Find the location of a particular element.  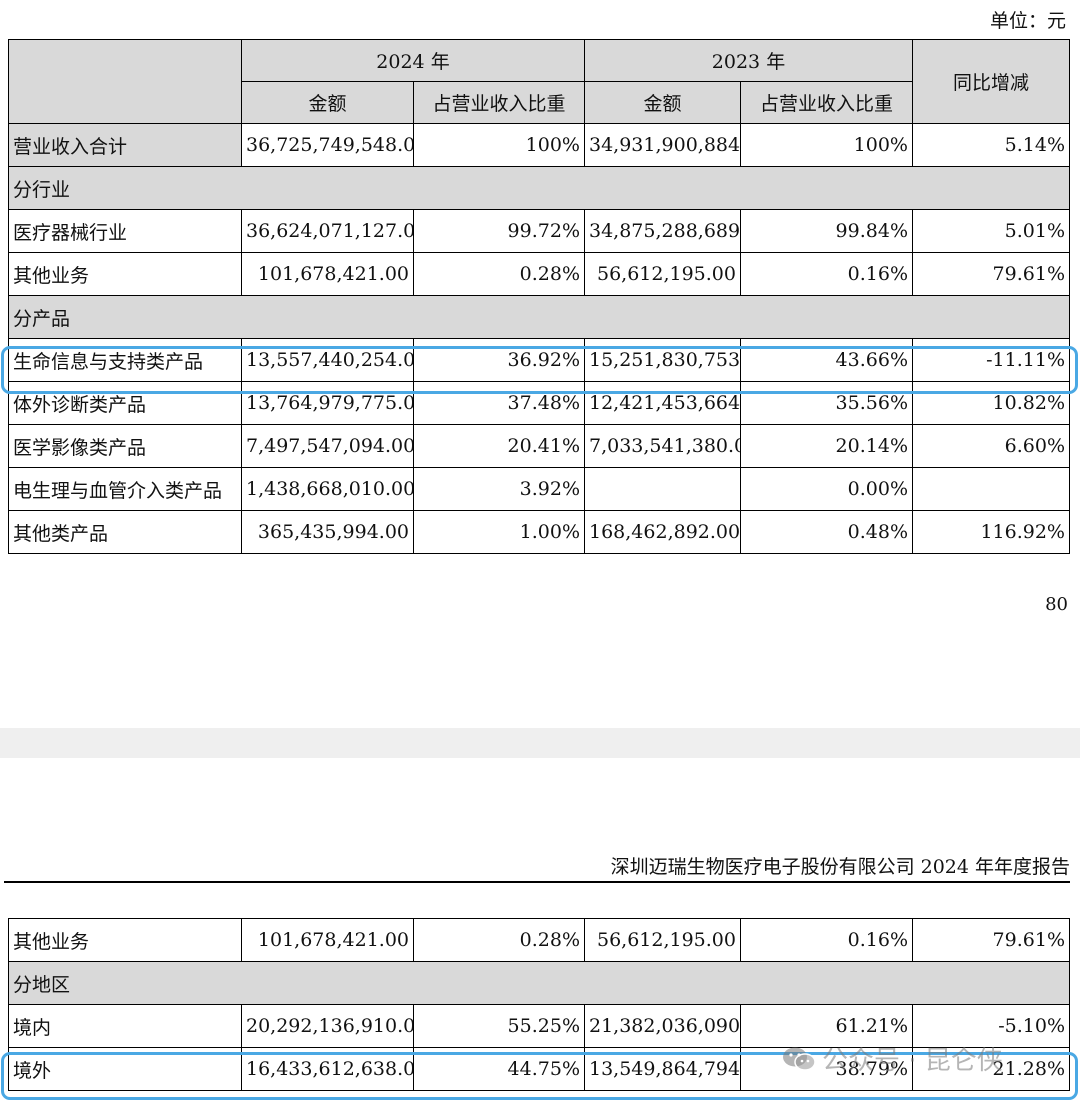

ratio-2023: 0.48% is located at coordinates (826, 532).